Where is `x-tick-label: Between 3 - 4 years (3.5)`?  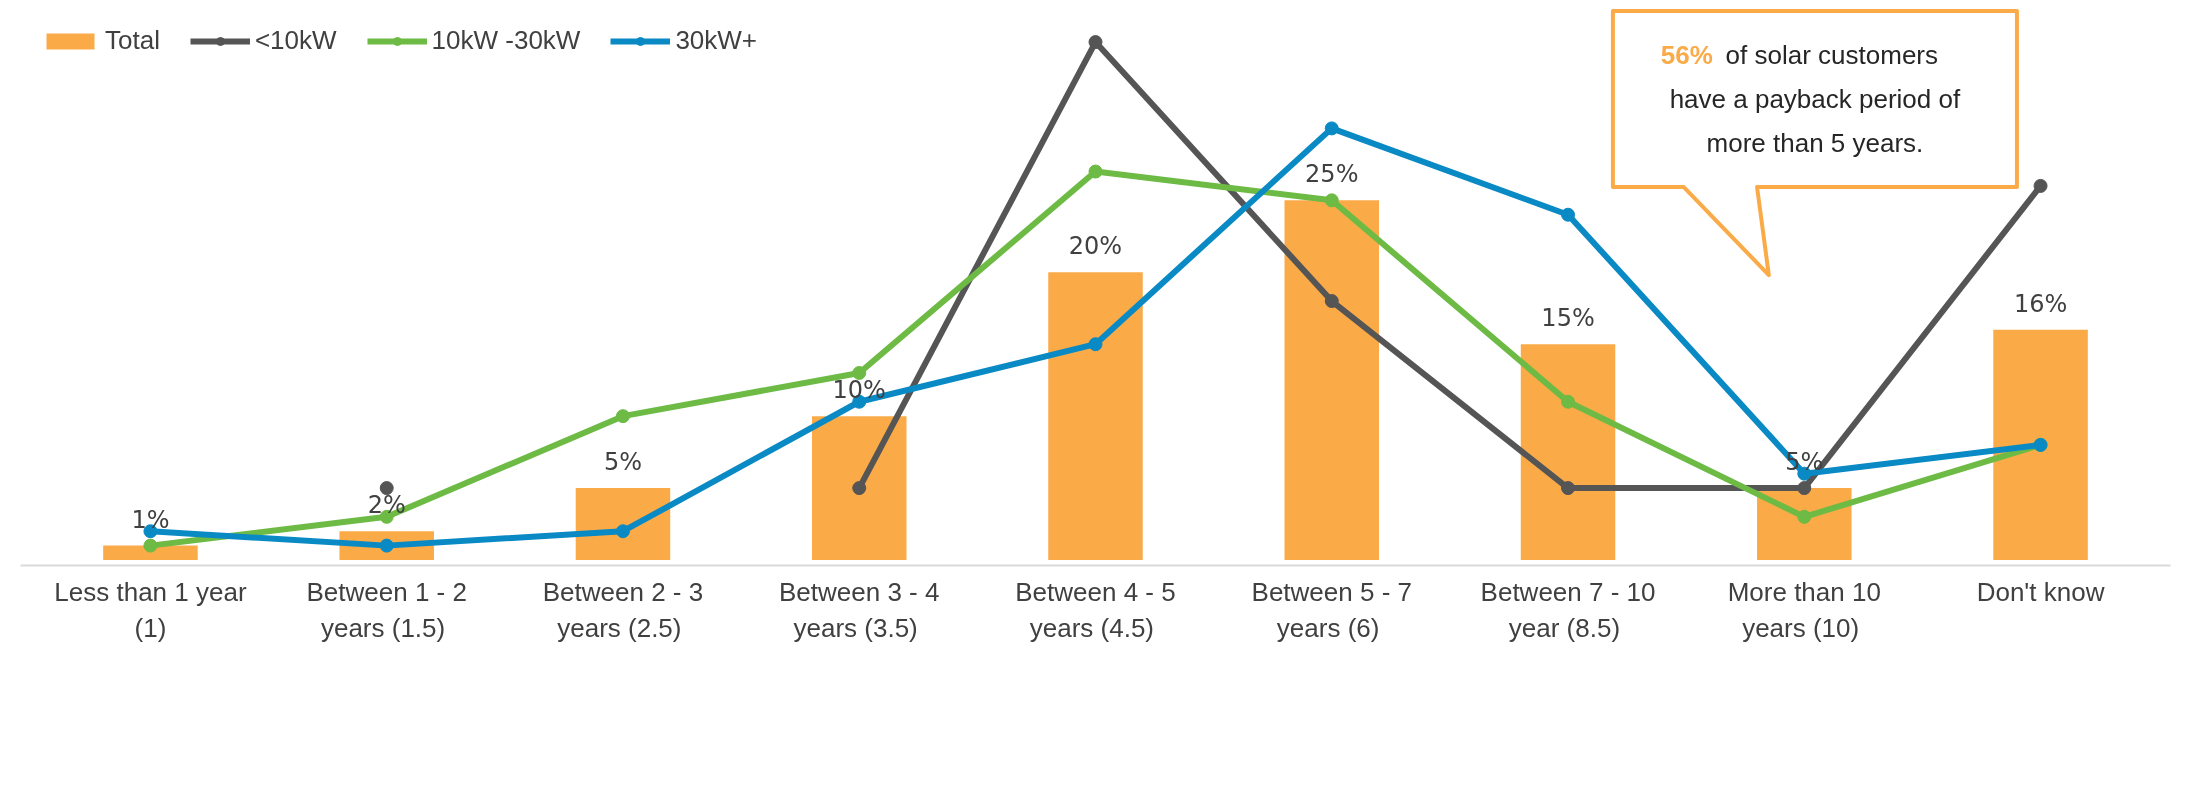 x-tick-label: Between 3 - 4 years (3.5) is located at coordinates (859, 609).